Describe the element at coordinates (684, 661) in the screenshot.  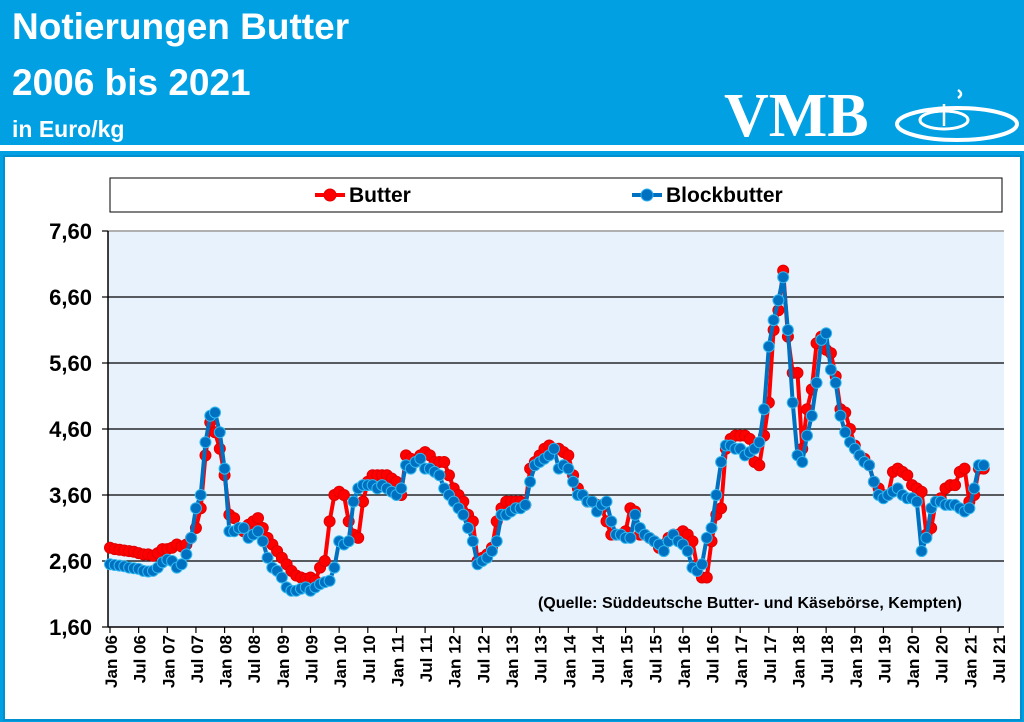
I see `x-tick-label: Jan 16` at that location.